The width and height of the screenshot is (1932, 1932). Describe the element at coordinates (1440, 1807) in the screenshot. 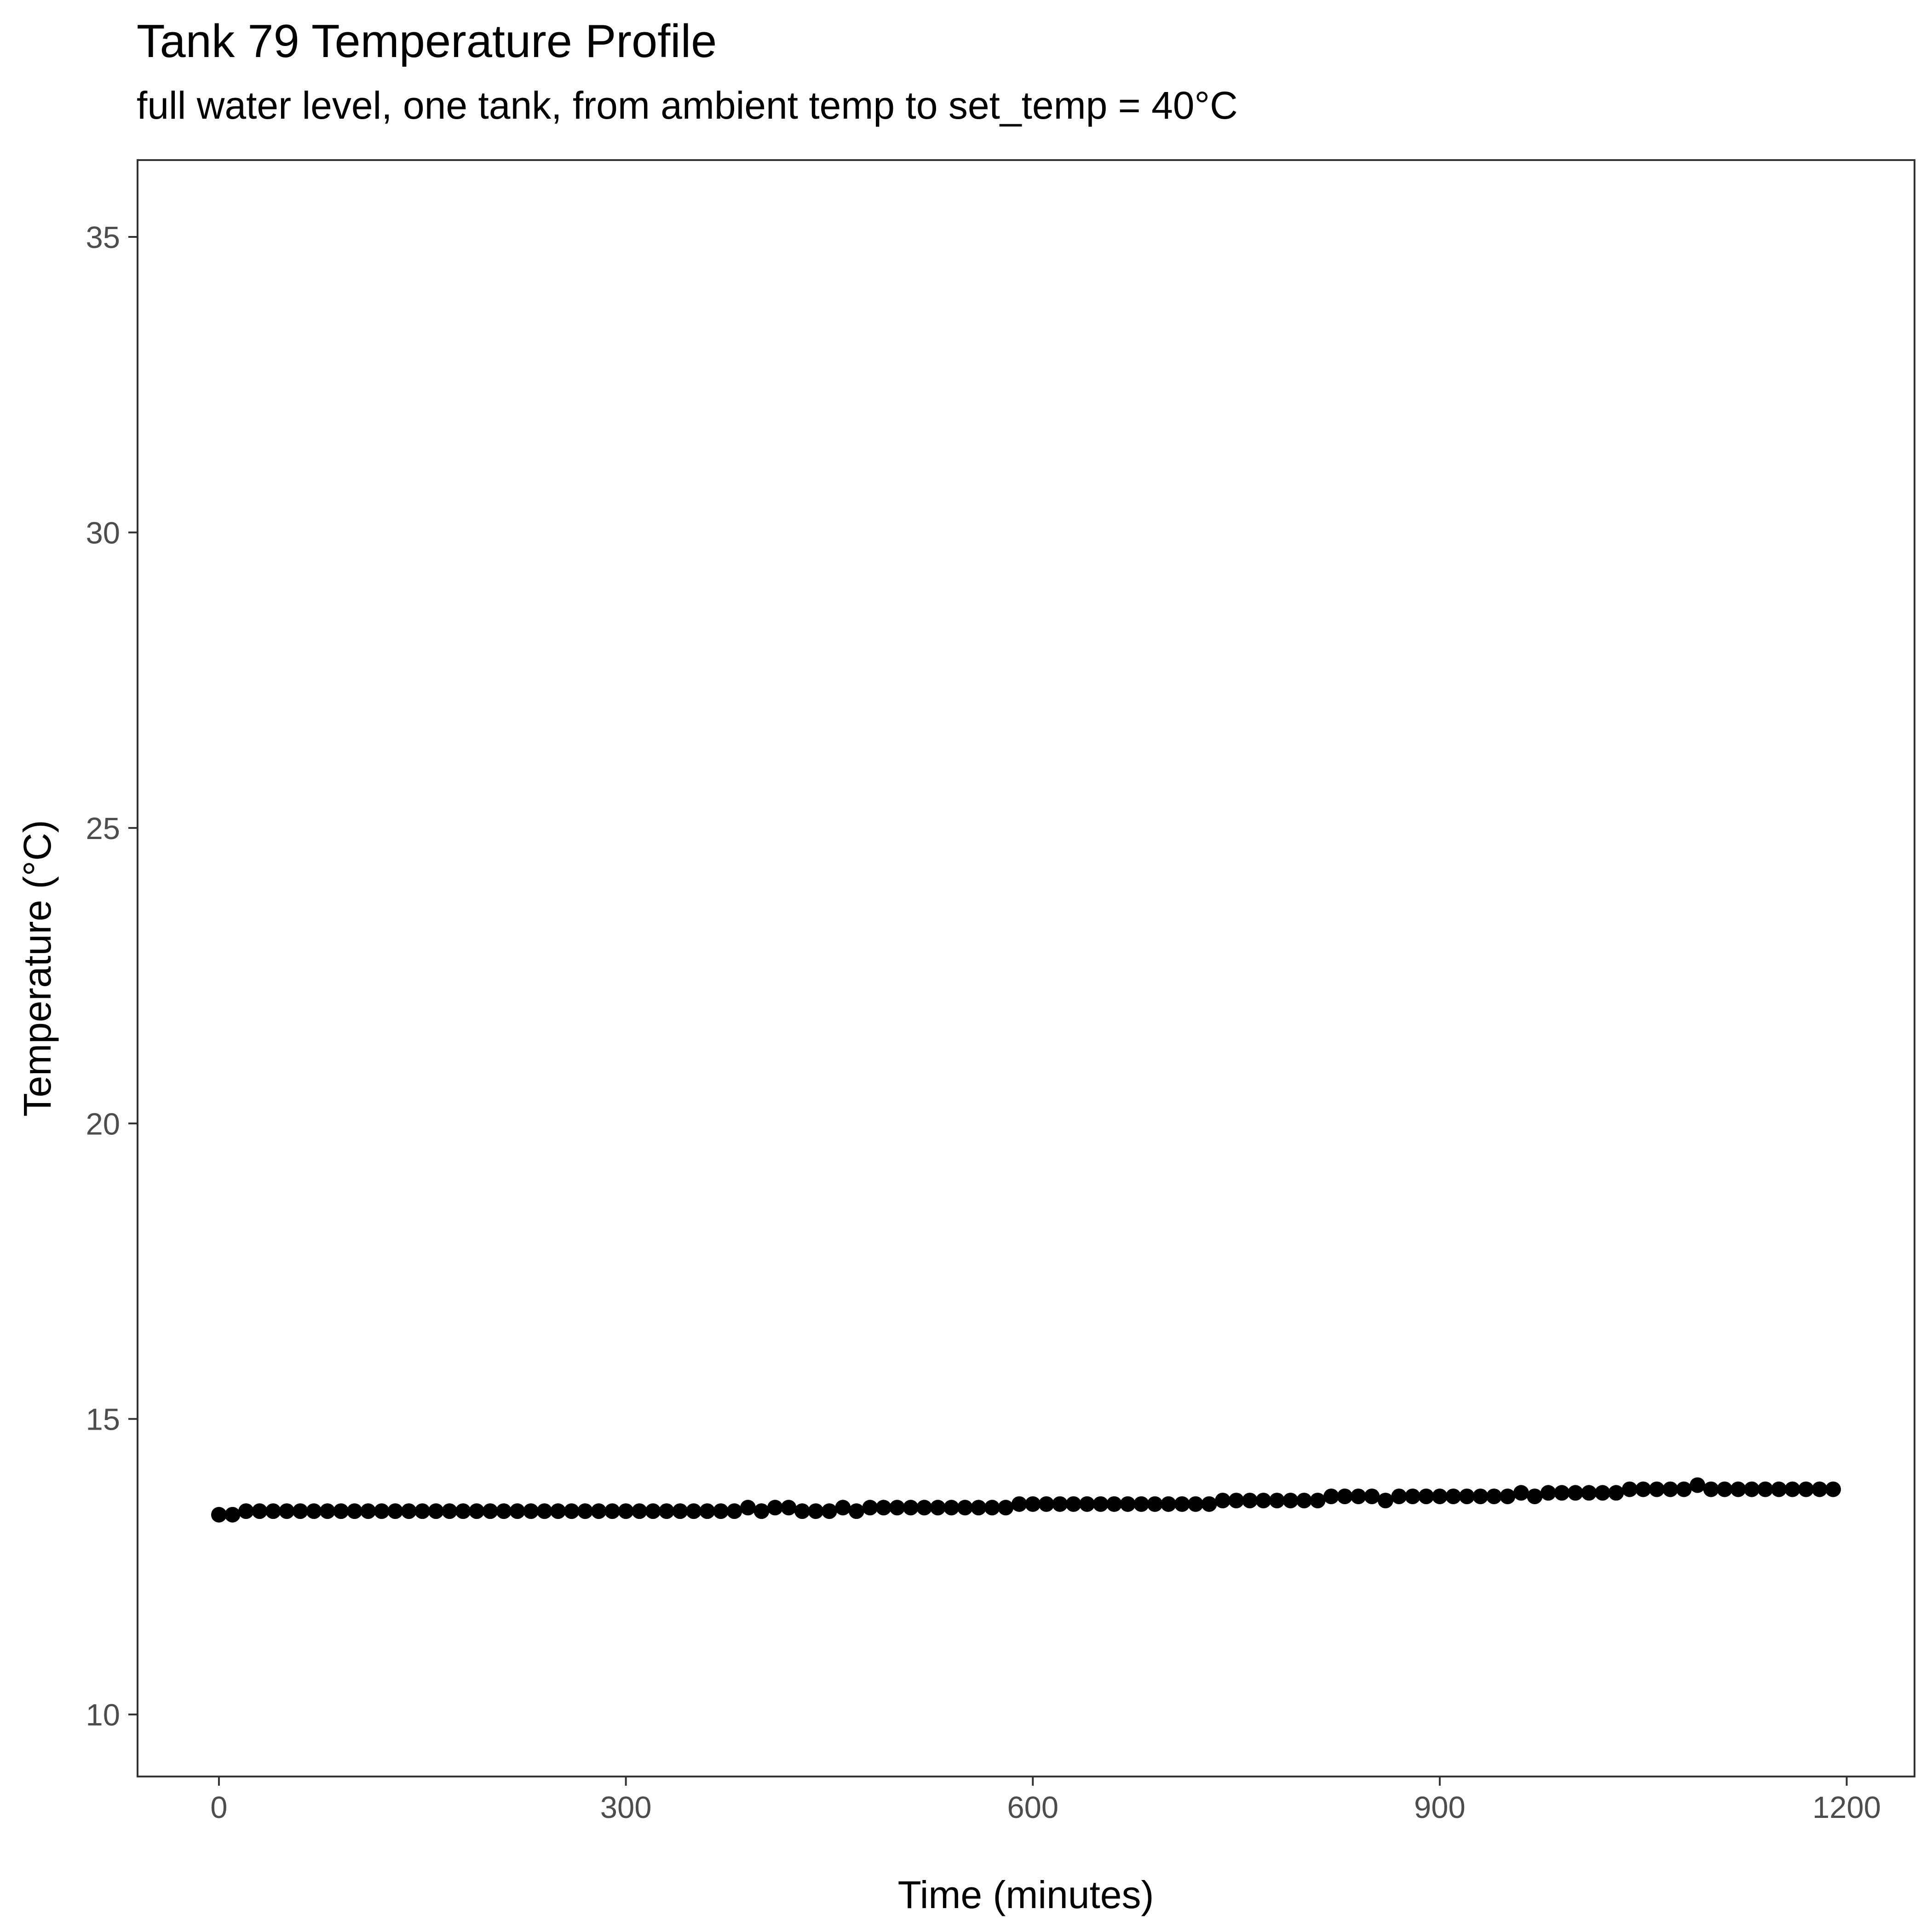

I see `x-tick-label: 900` at that location.